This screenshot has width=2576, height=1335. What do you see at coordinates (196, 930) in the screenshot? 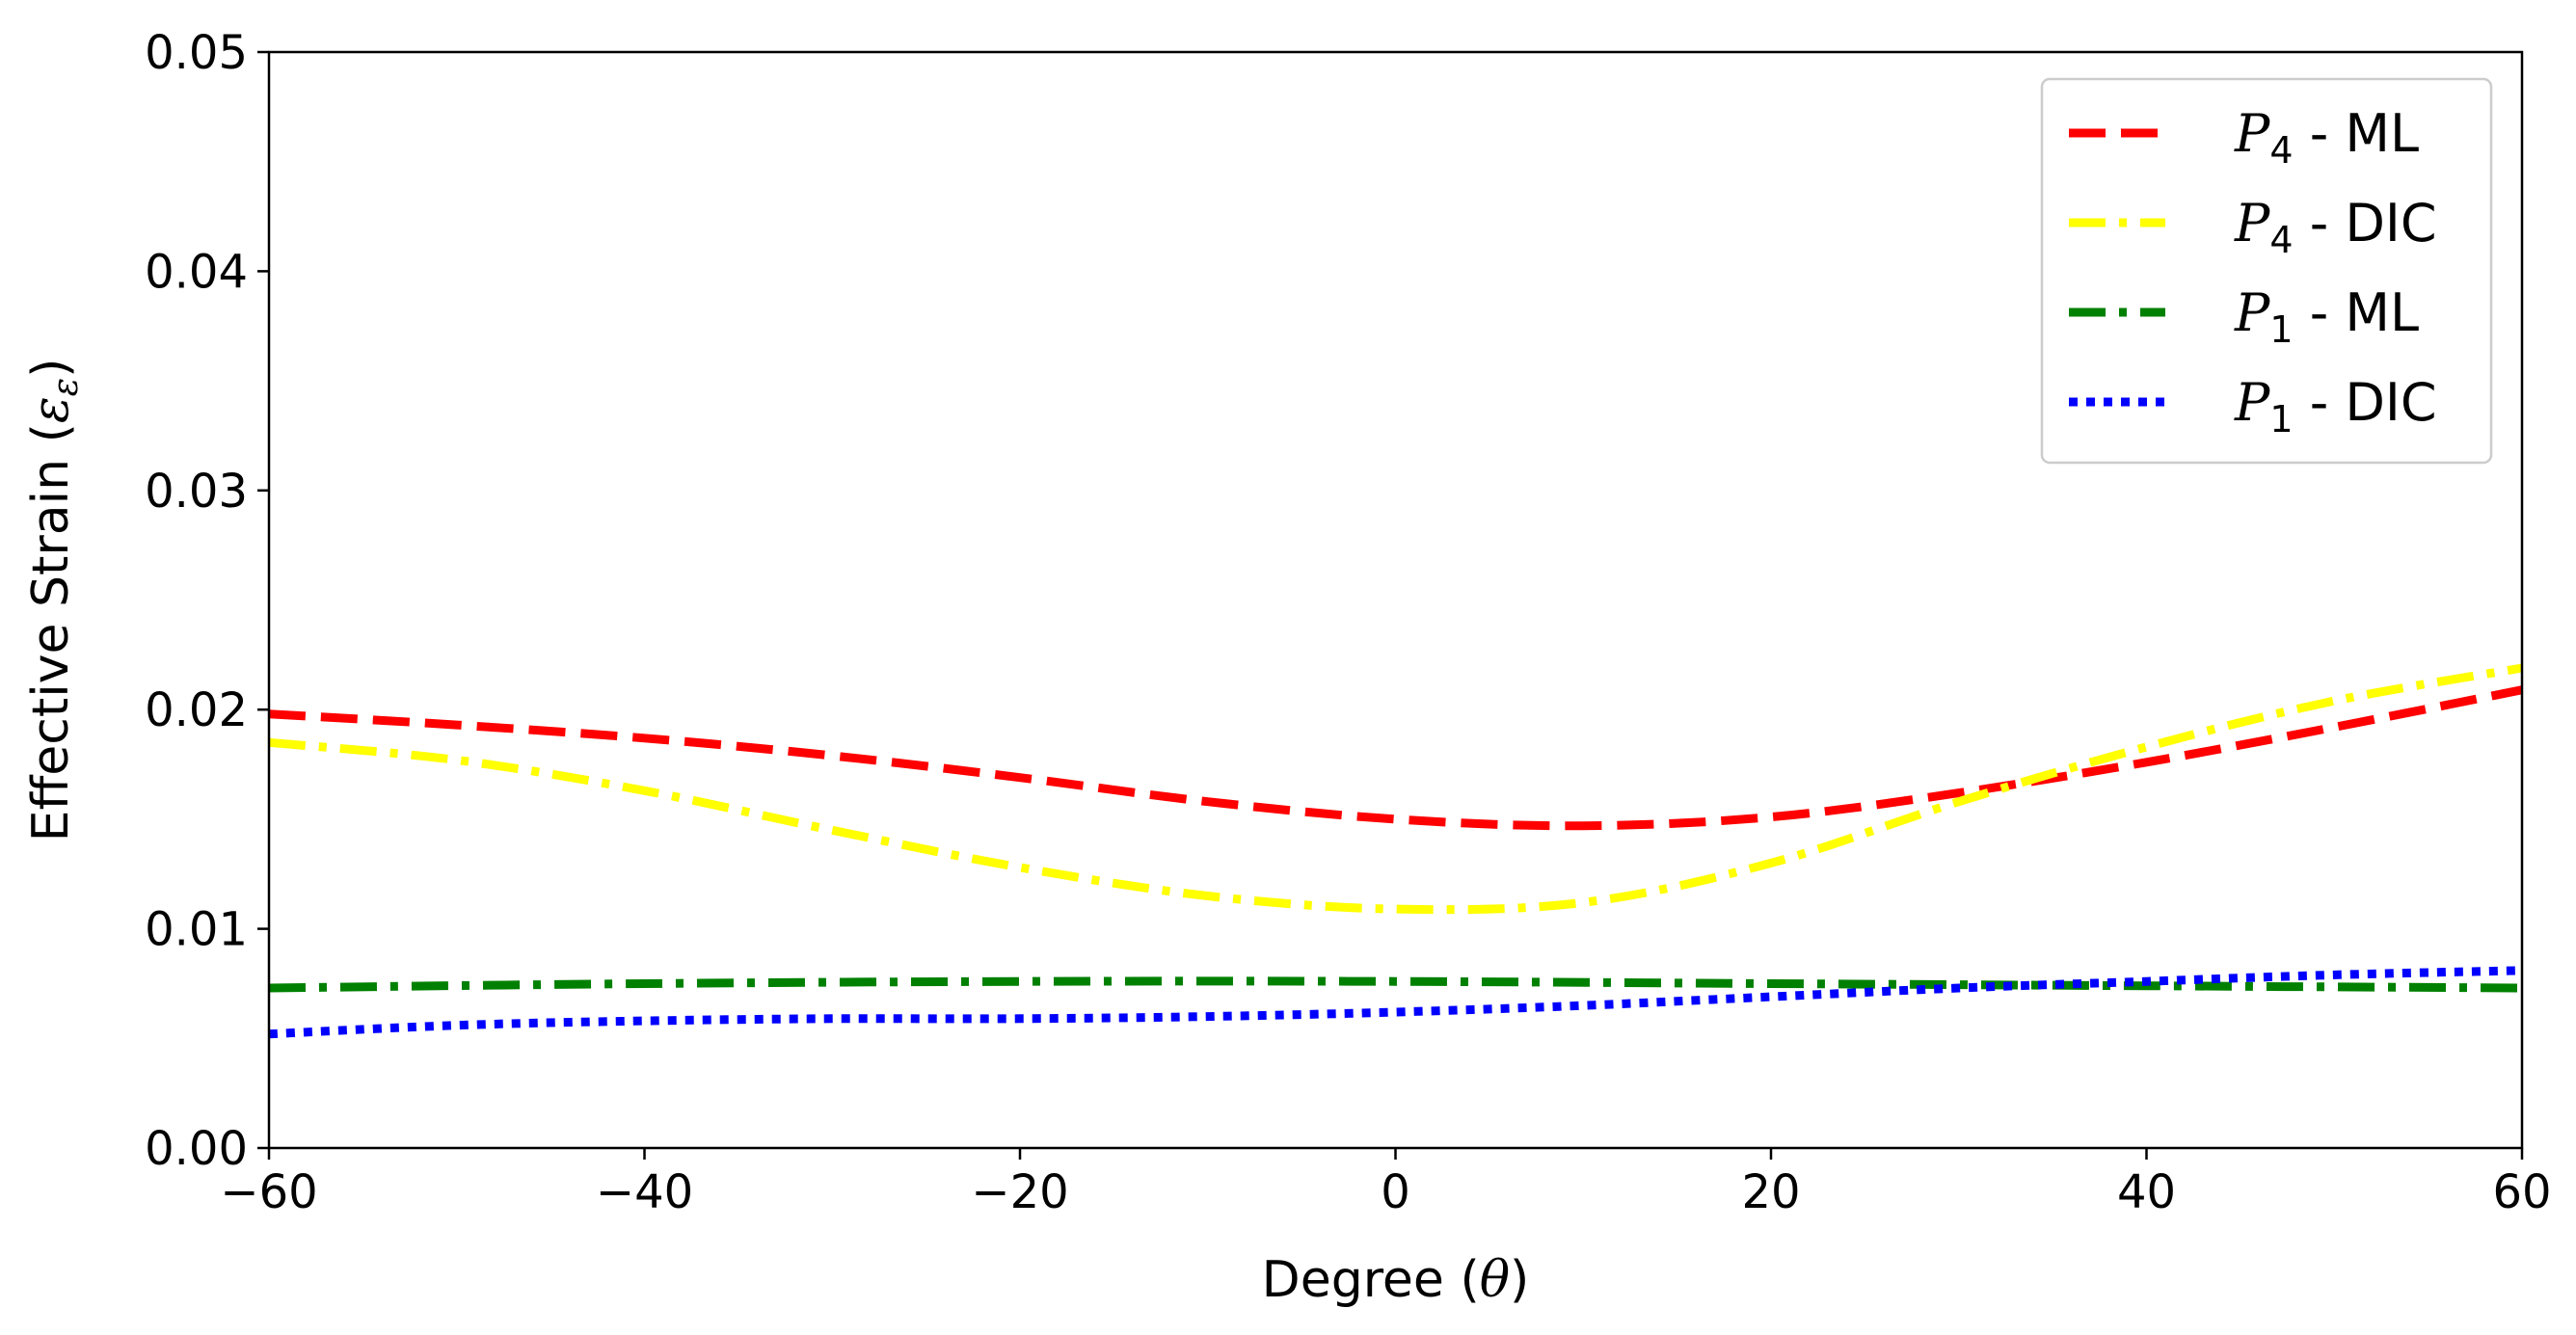
I see `y-tick-label: 0.01` at bounding box center [196, 930].